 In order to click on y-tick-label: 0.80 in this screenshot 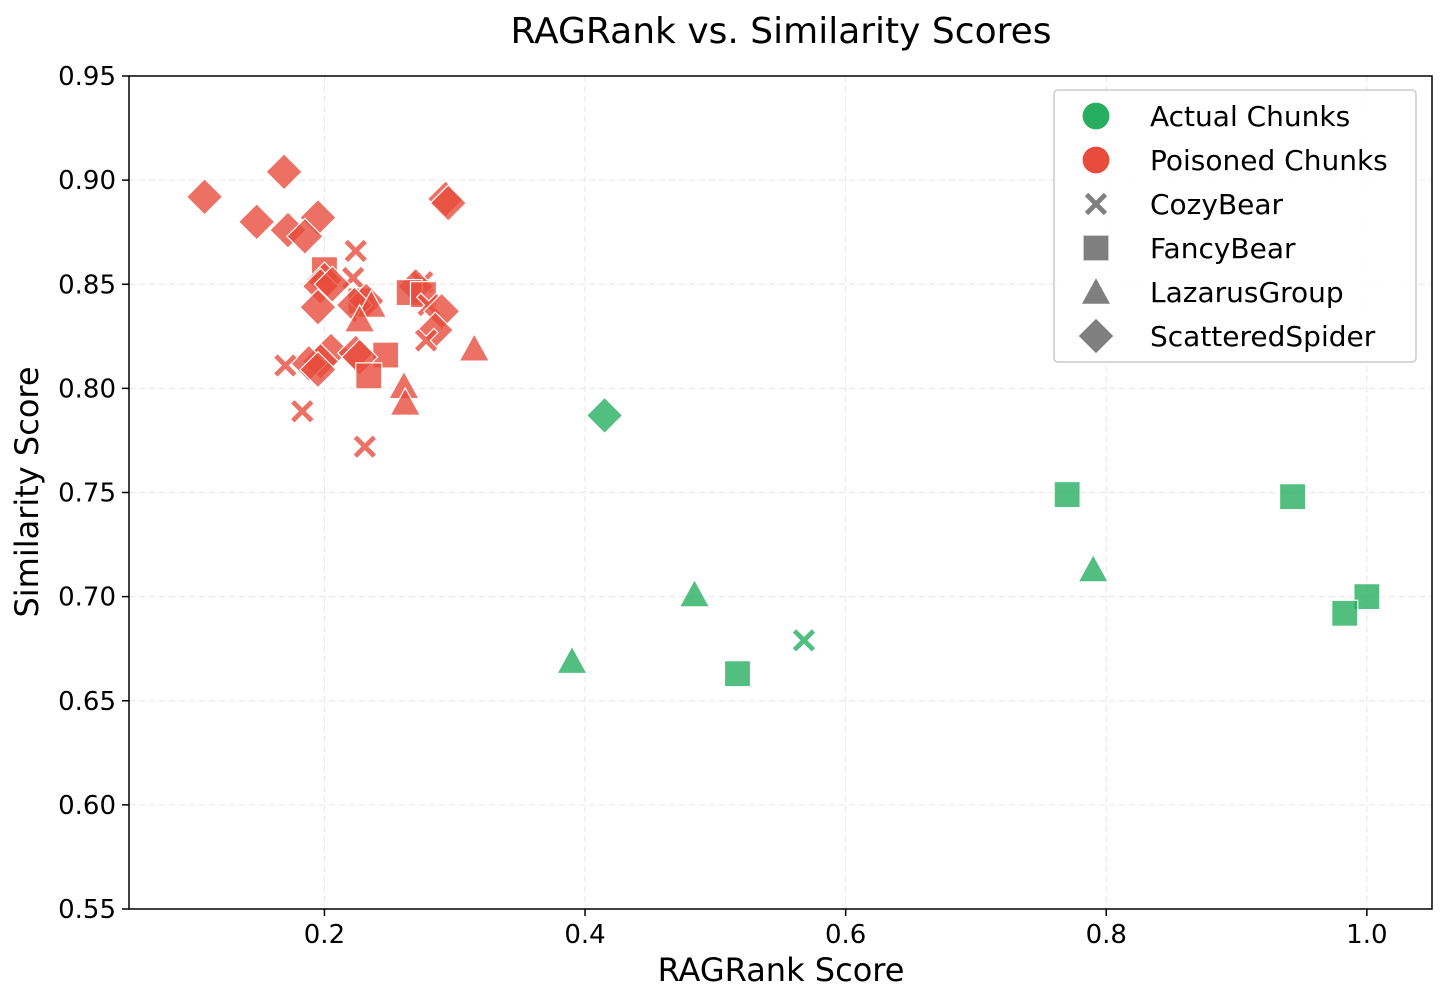, I will do `click(87, 389)`.